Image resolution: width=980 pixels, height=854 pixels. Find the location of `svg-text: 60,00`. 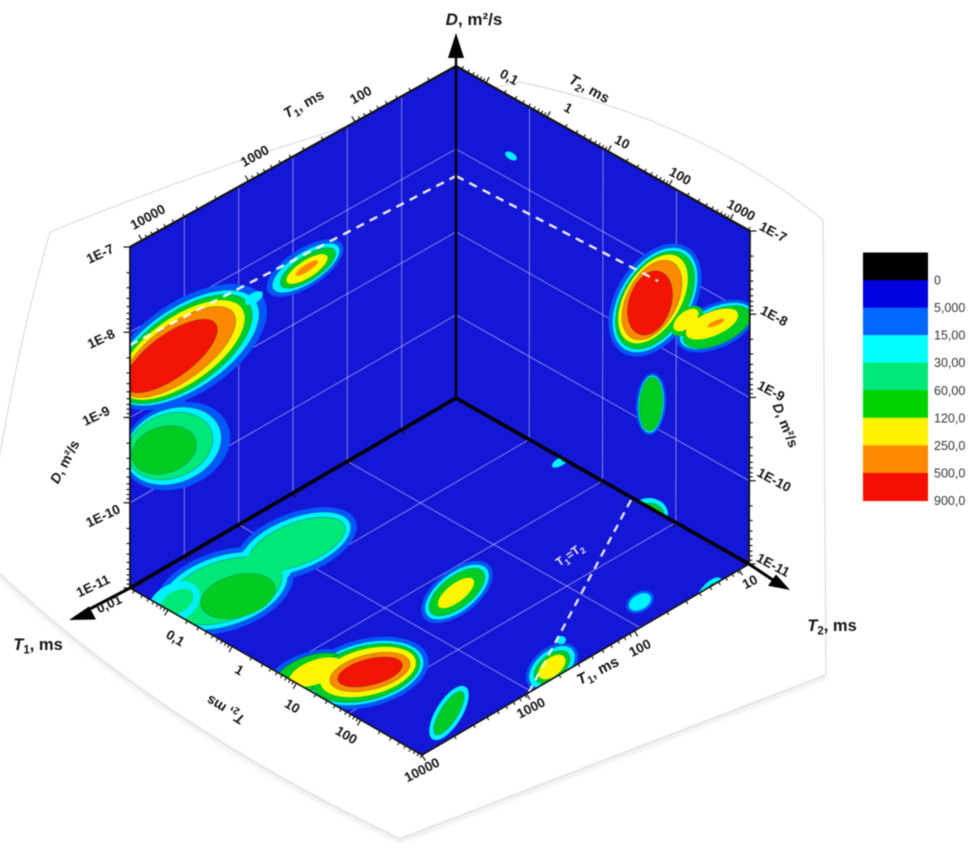

svg-text: 60,00 is located at coordinates (949, 391).